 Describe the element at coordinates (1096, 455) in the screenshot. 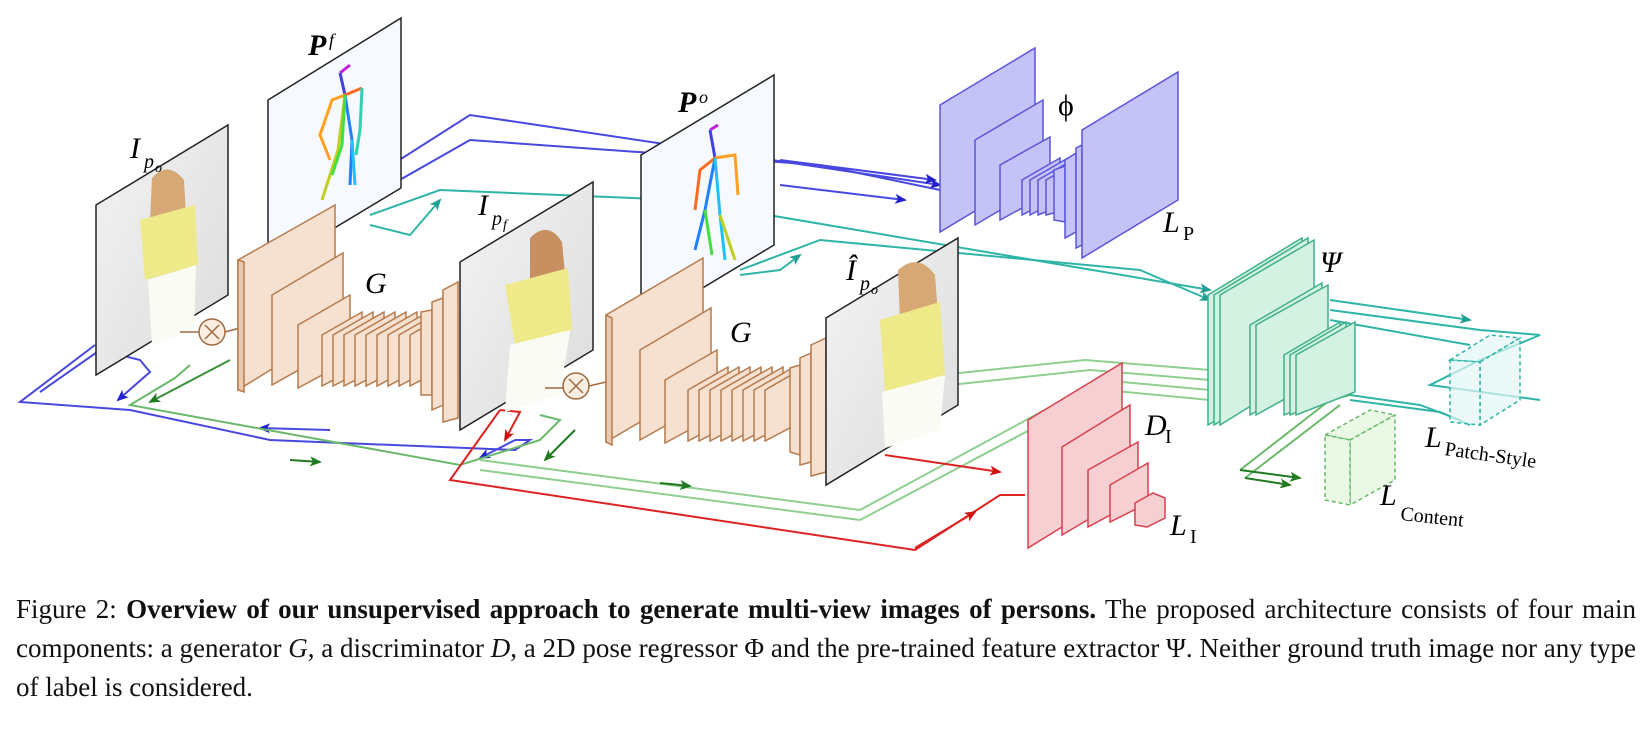

I see `discriminator` at that location.